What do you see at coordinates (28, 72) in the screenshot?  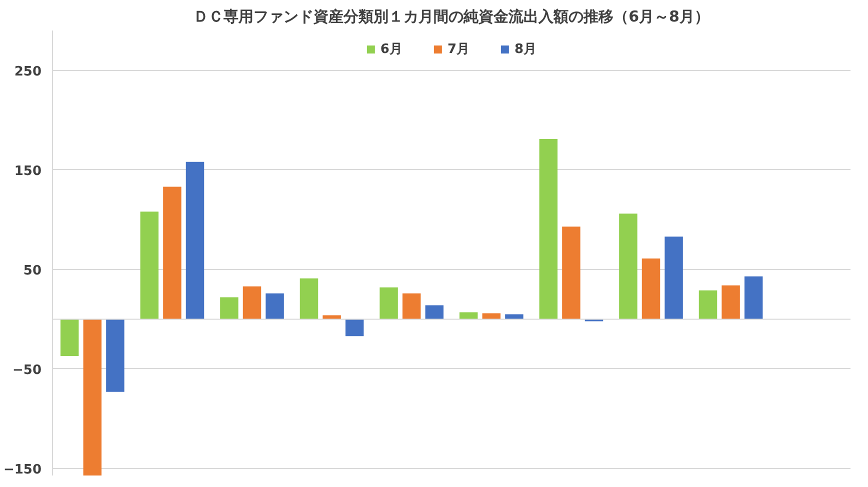 I see `y-tick-label: 250` at bounding box center [28, 72].